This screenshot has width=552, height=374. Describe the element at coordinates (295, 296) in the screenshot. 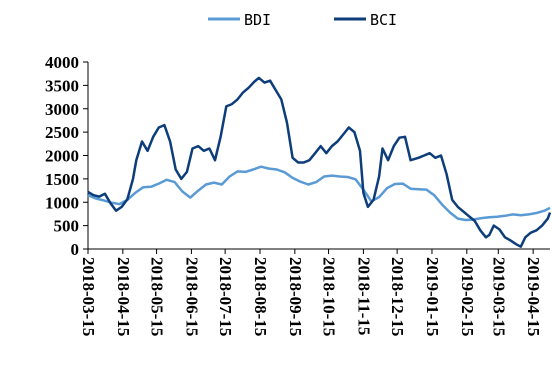

I see `x-tick-label: 2018-09-15` at that location.